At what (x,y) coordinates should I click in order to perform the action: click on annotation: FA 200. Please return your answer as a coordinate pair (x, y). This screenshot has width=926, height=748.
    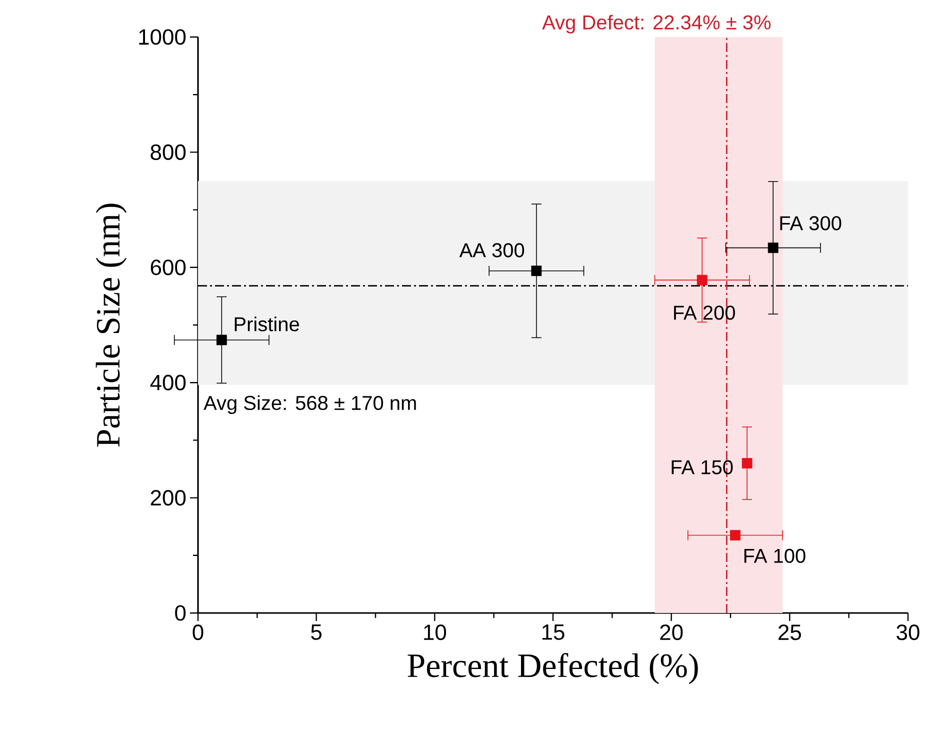
    Looking at the image, I should click on (704, 313).